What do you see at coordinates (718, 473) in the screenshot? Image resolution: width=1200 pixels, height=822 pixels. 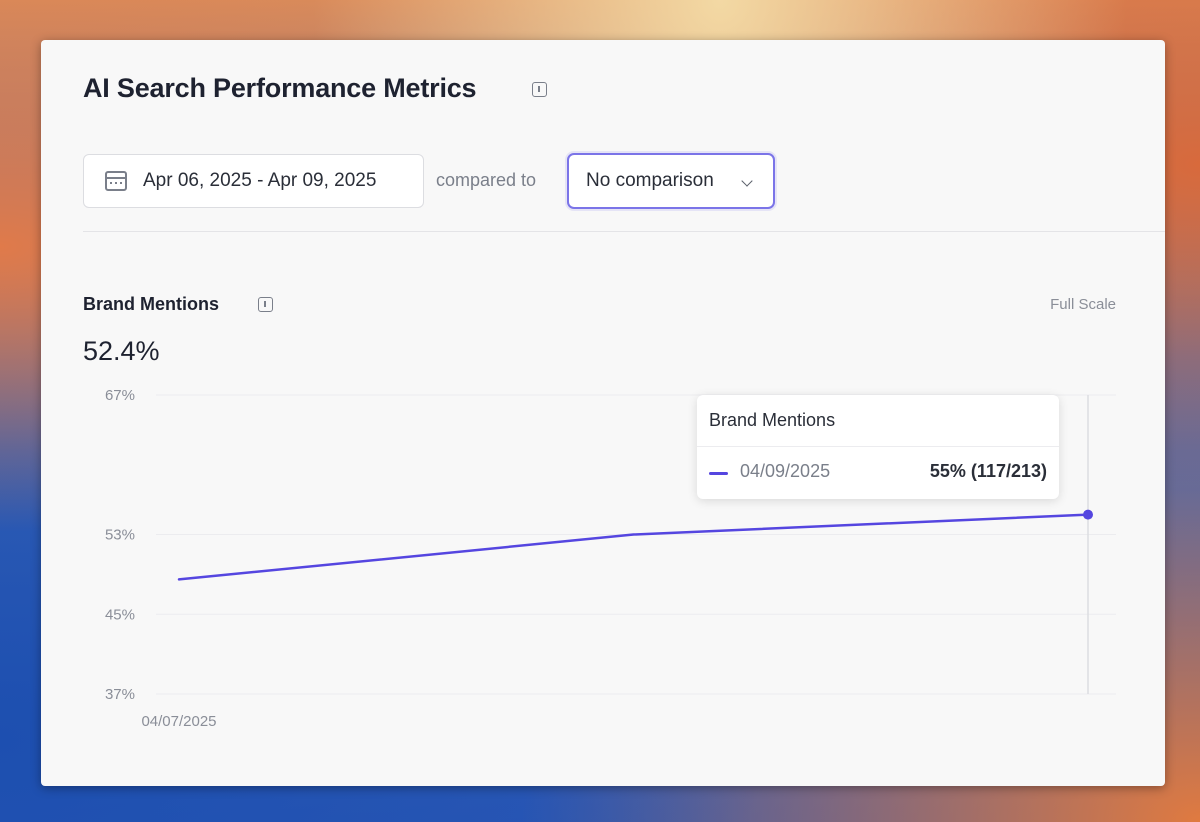 I see `legend-swatch` at bounding box center [718, 473].